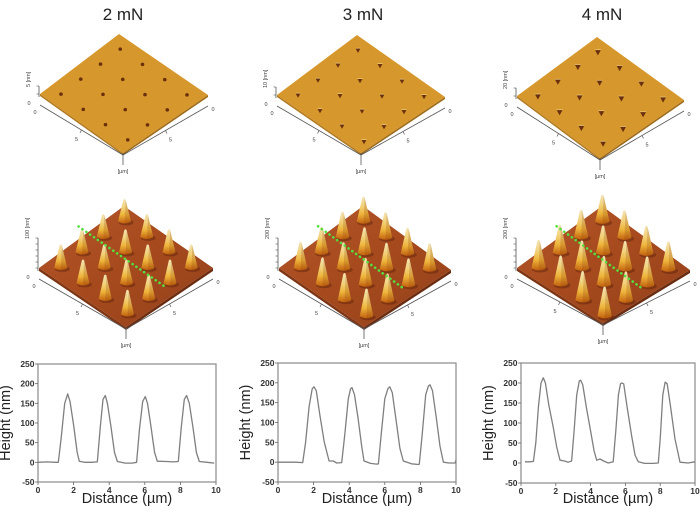  Describe the element at coordinates (28, 228) in the screenshot. I see `z-axis-label: 100 [nm]` at that location.